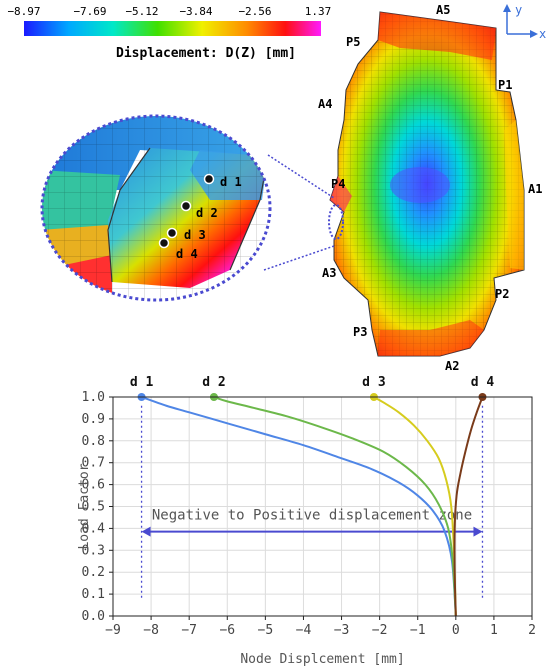  I want to click on x-tick-label: 0, so click(456, 630).